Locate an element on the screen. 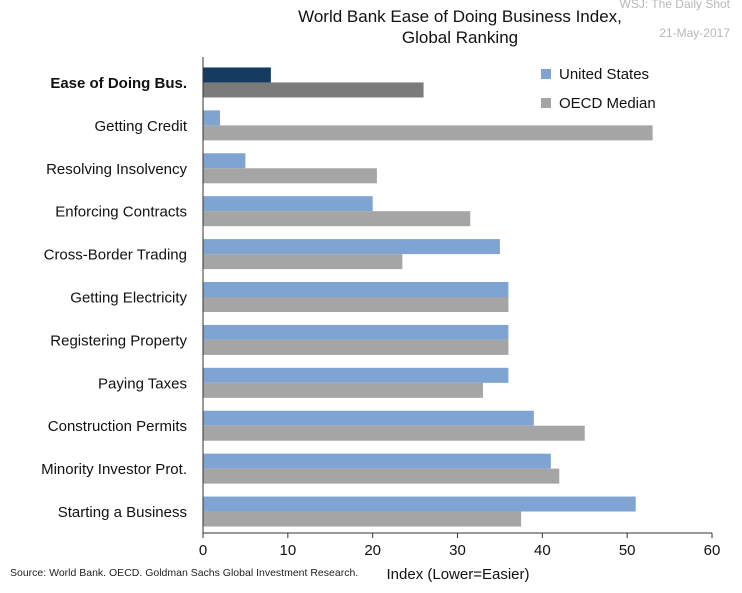 Image resolution: width=742 pixels, height=593 pixels. bar-united-states-minority-investor-prot is located at coordinates (377, 461).